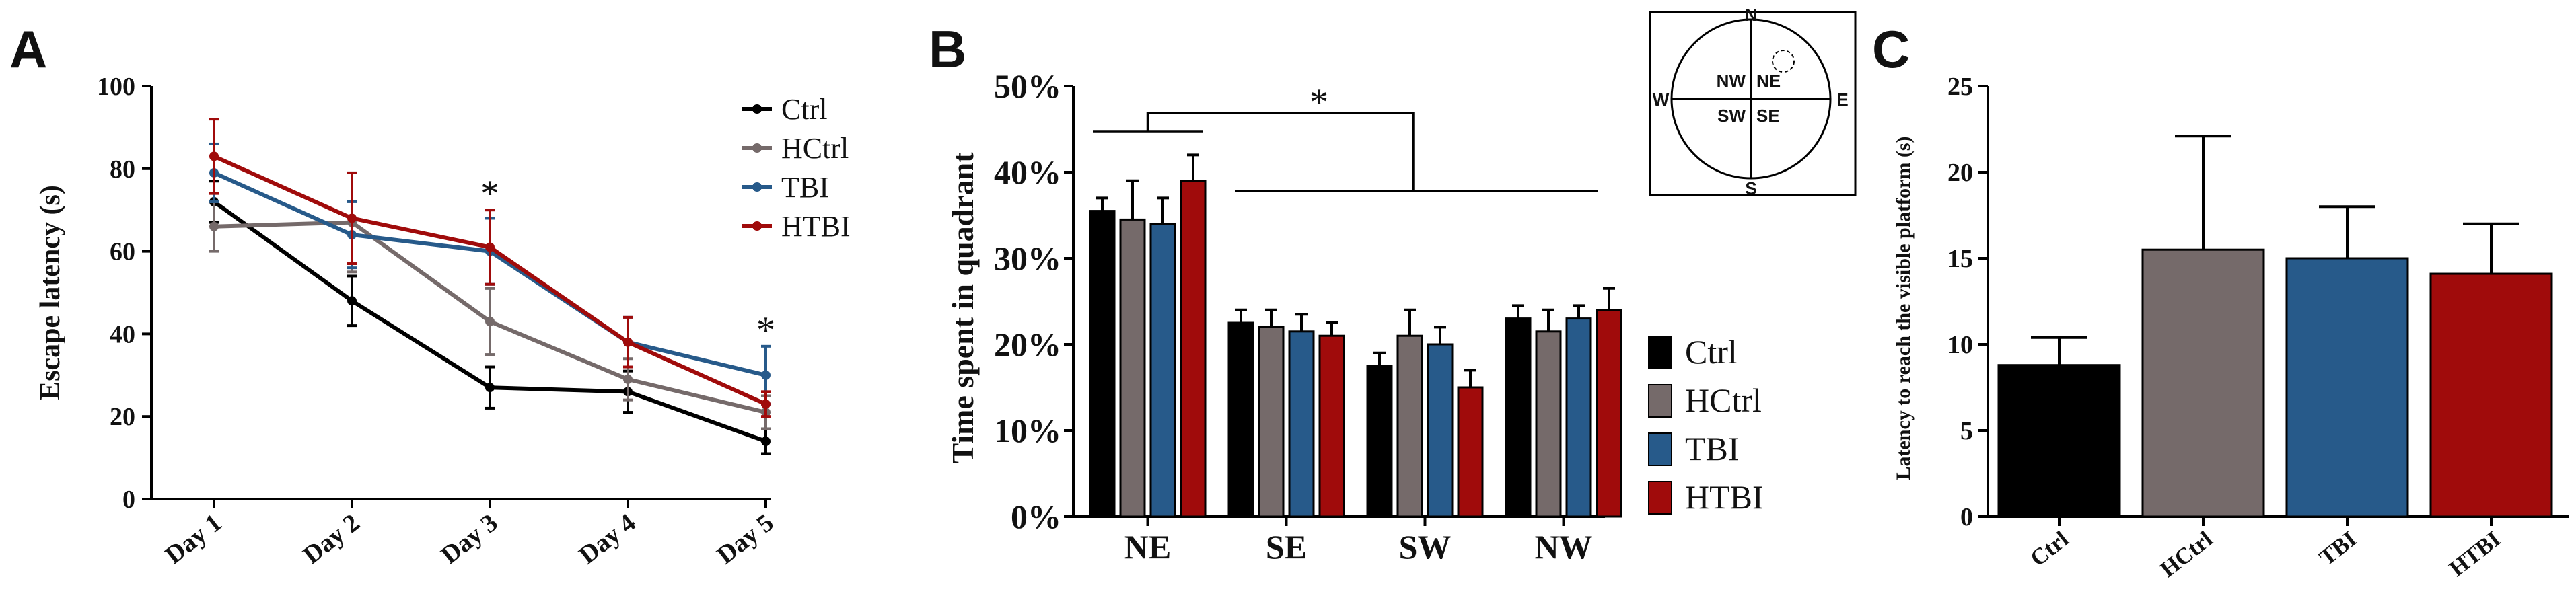  Describe the element at coordinates (1891, 50) in the screenshot. I see `panel-letter-c: C` at that location.